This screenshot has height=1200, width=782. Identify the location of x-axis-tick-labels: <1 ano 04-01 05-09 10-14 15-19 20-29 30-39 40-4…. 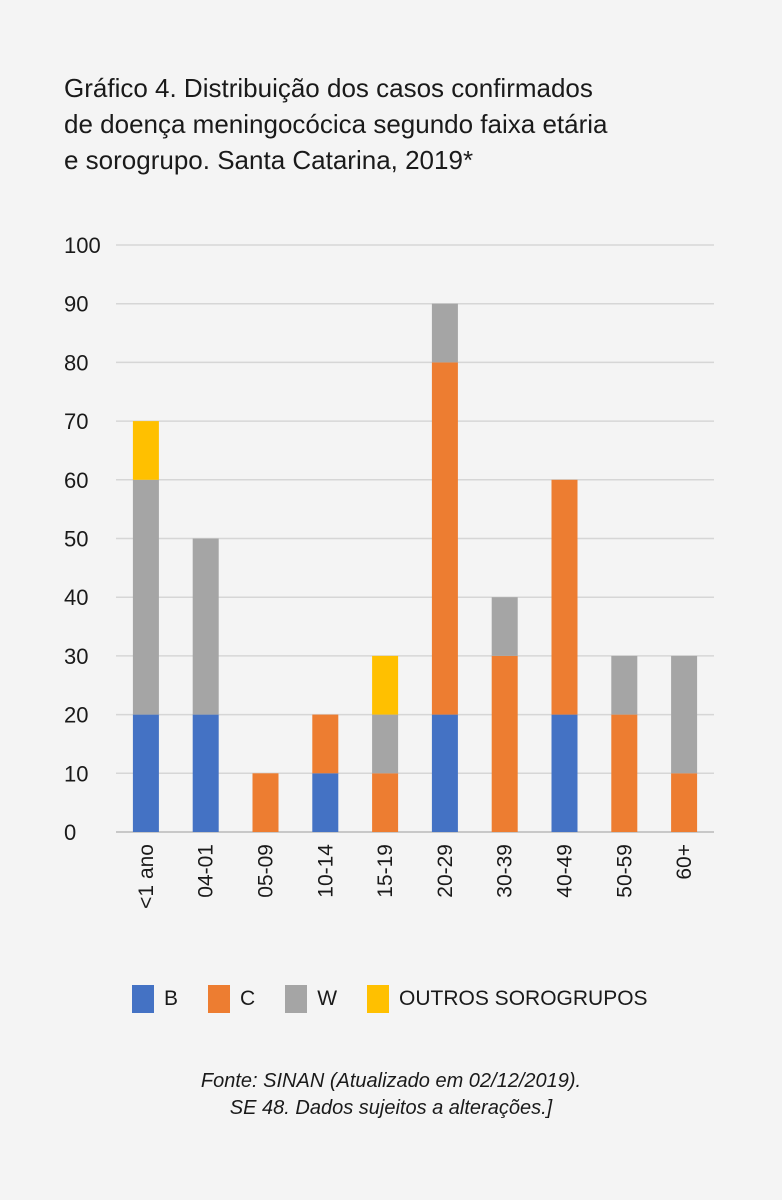
(415, 876).